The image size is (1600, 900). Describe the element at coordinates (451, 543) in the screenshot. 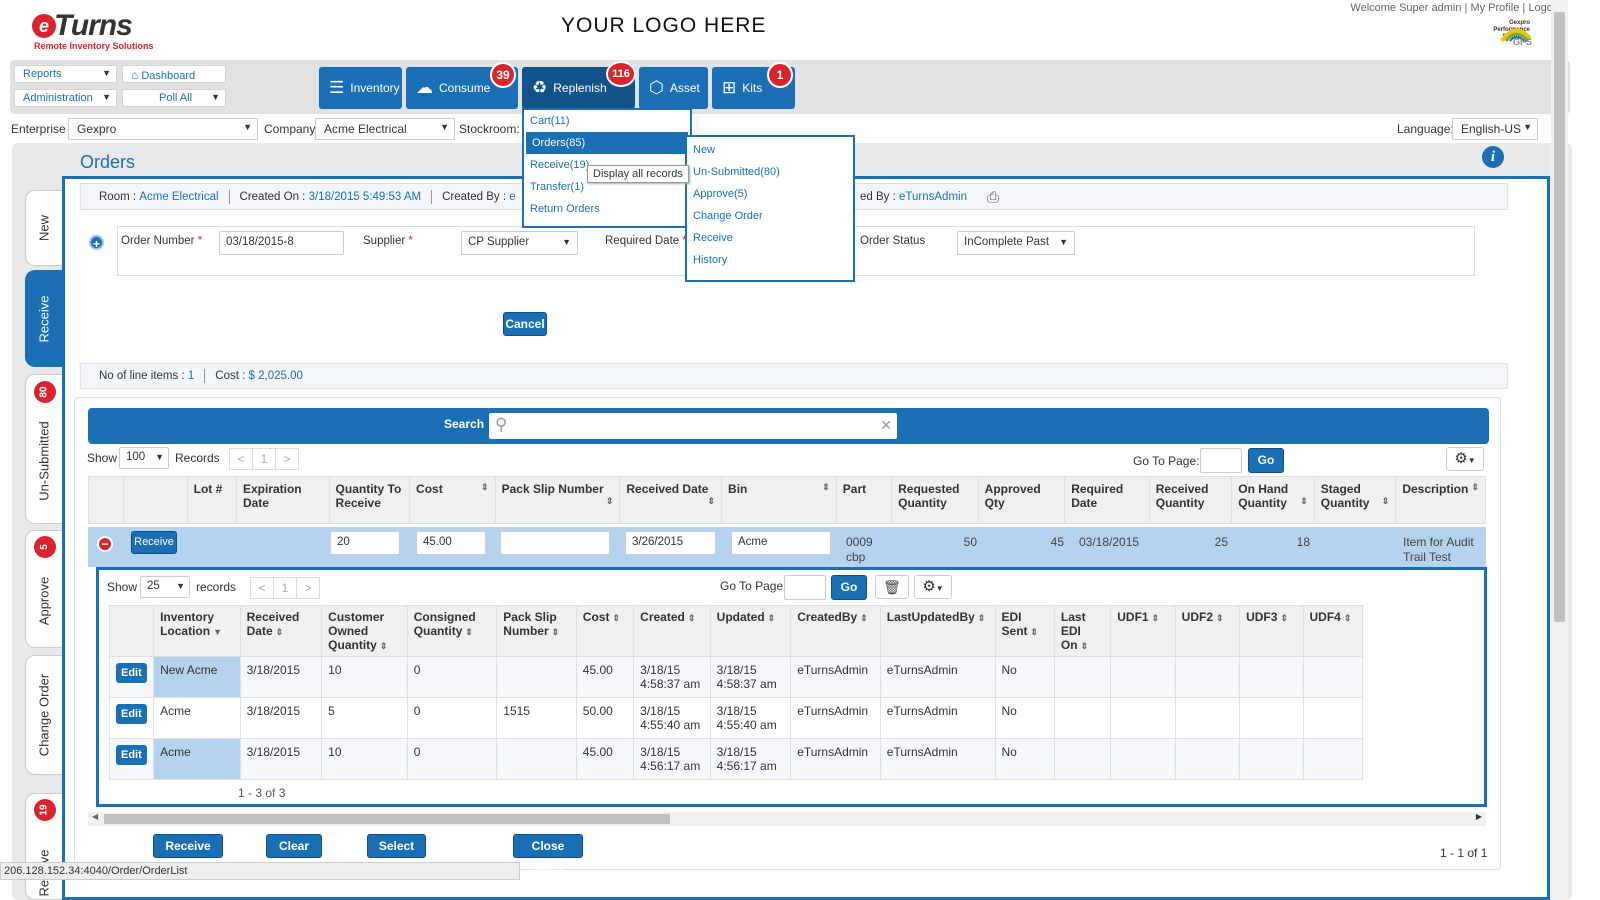

I see `cost-input: 45.00` at that location.